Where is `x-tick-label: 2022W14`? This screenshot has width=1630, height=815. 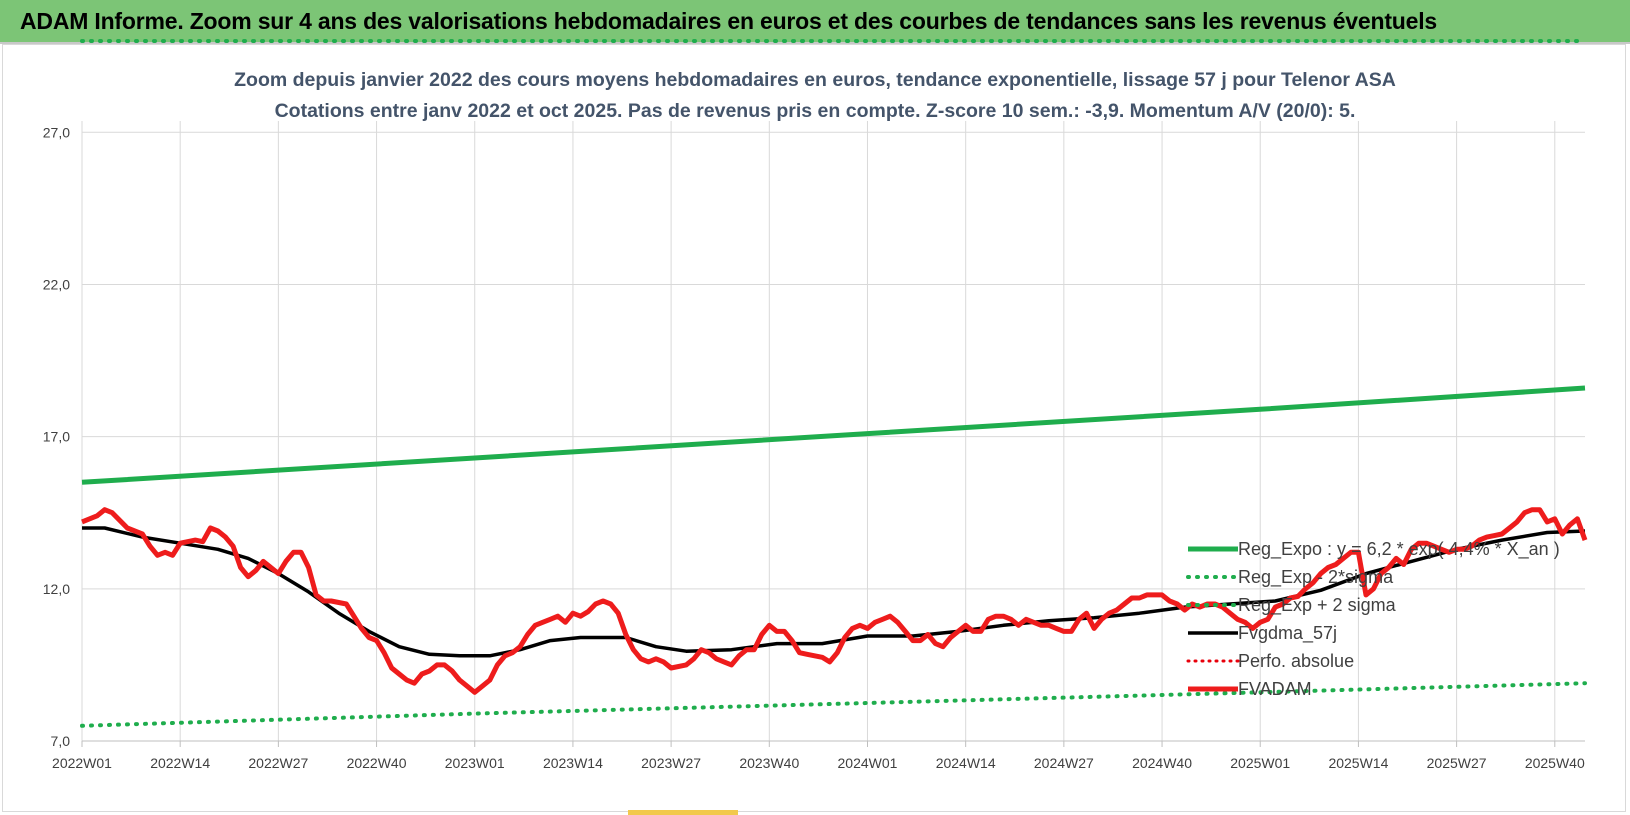 x-tick-label: 2022W14 is located at coordinates (180, 763).